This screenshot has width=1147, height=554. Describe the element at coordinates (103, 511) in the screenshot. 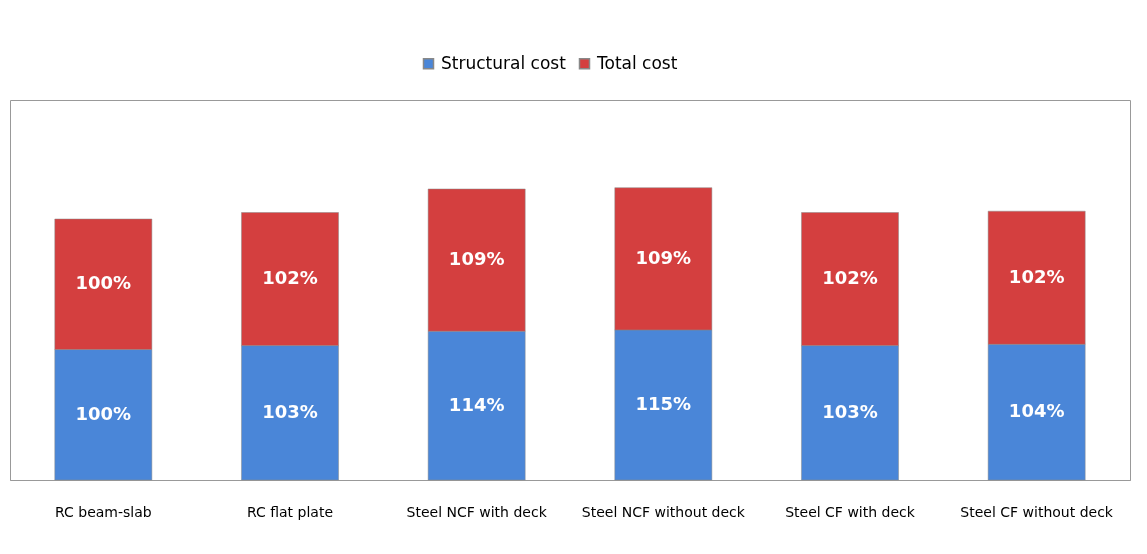

I see `x-tick-label: RC beam-slab` at that location.